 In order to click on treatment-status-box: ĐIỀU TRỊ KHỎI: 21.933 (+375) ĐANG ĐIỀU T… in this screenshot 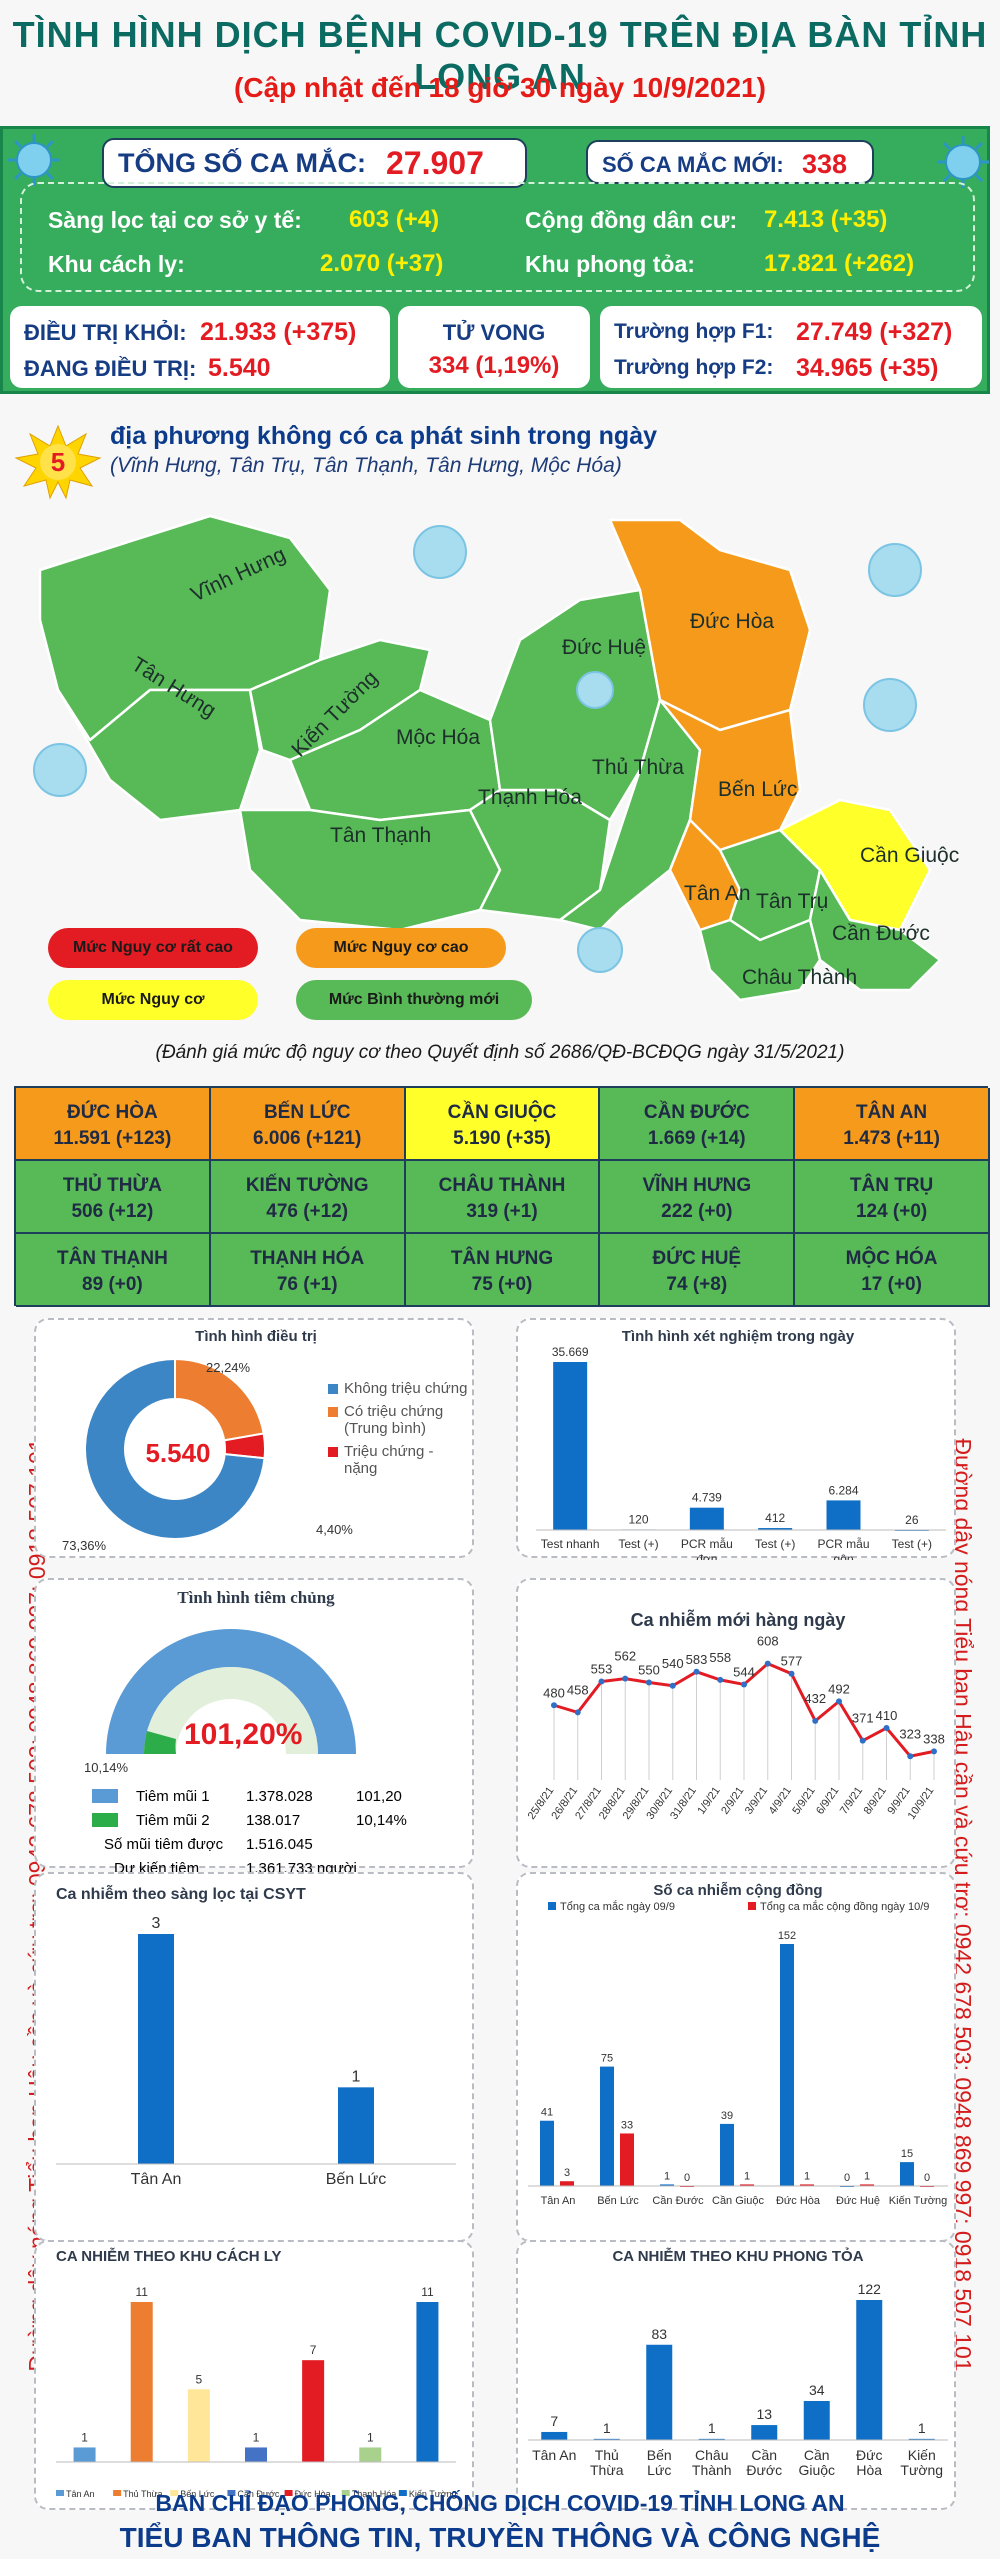, I will do `click(200, 347)`.